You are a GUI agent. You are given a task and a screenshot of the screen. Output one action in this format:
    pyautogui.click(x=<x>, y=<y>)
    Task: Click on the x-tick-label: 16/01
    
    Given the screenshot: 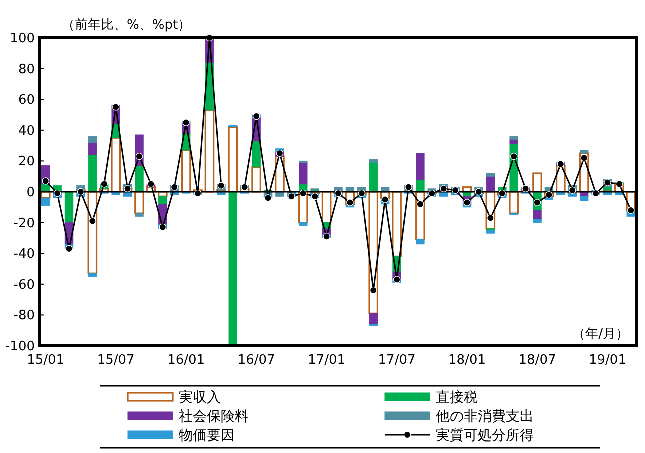 What is the action you would take?
    pyautogui.click(x=187, y=360)
    